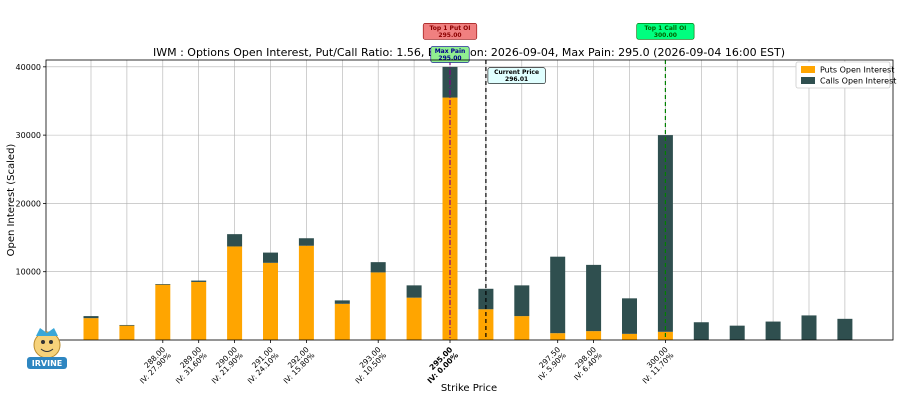  Describe the element at coordinates (47, 363) in the screenshot. I see `logo-text: IRVINE` at that location.